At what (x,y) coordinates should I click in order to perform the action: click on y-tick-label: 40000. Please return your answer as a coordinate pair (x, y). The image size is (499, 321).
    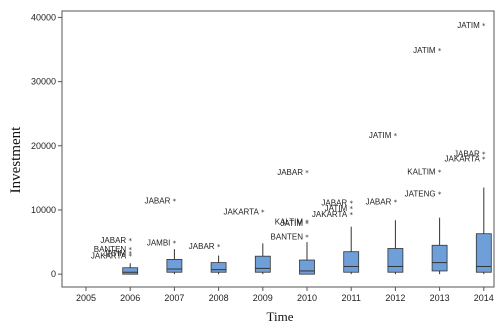
    Looking at the image, I should click on (43, 17).